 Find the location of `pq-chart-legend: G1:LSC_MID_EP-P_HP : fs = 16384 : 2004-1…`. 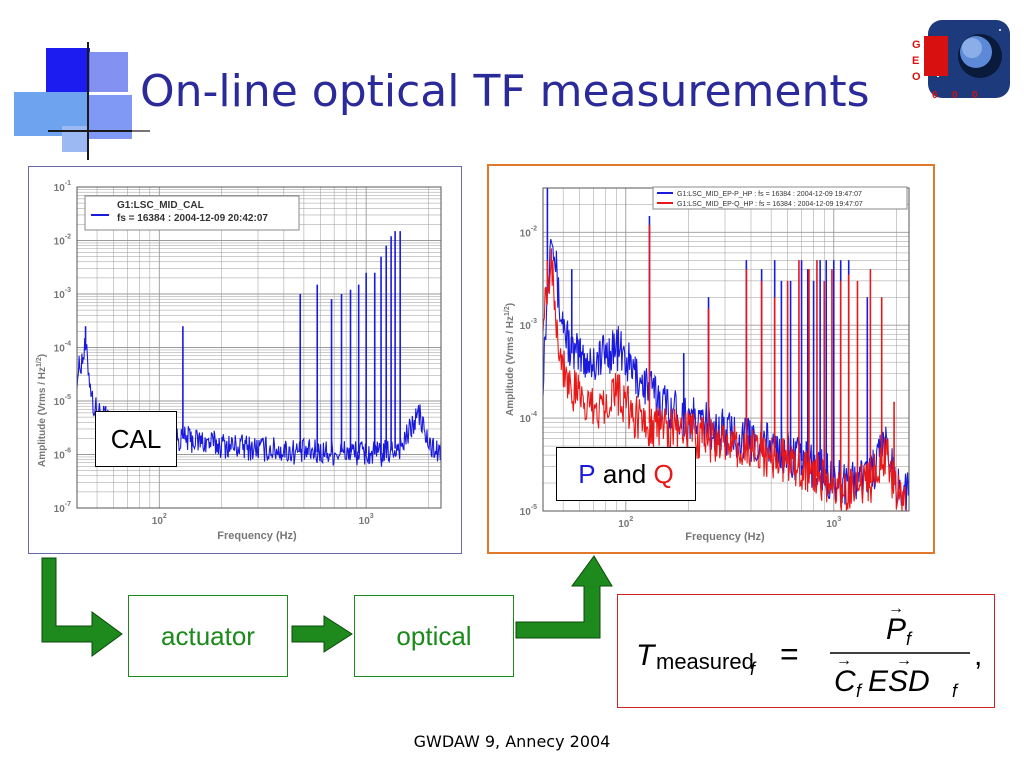

pq-chart-legend: G1:LSC_MID_EP-P_HP : fs = 16384 : 2004-1… is located at coordinates (780, 198).